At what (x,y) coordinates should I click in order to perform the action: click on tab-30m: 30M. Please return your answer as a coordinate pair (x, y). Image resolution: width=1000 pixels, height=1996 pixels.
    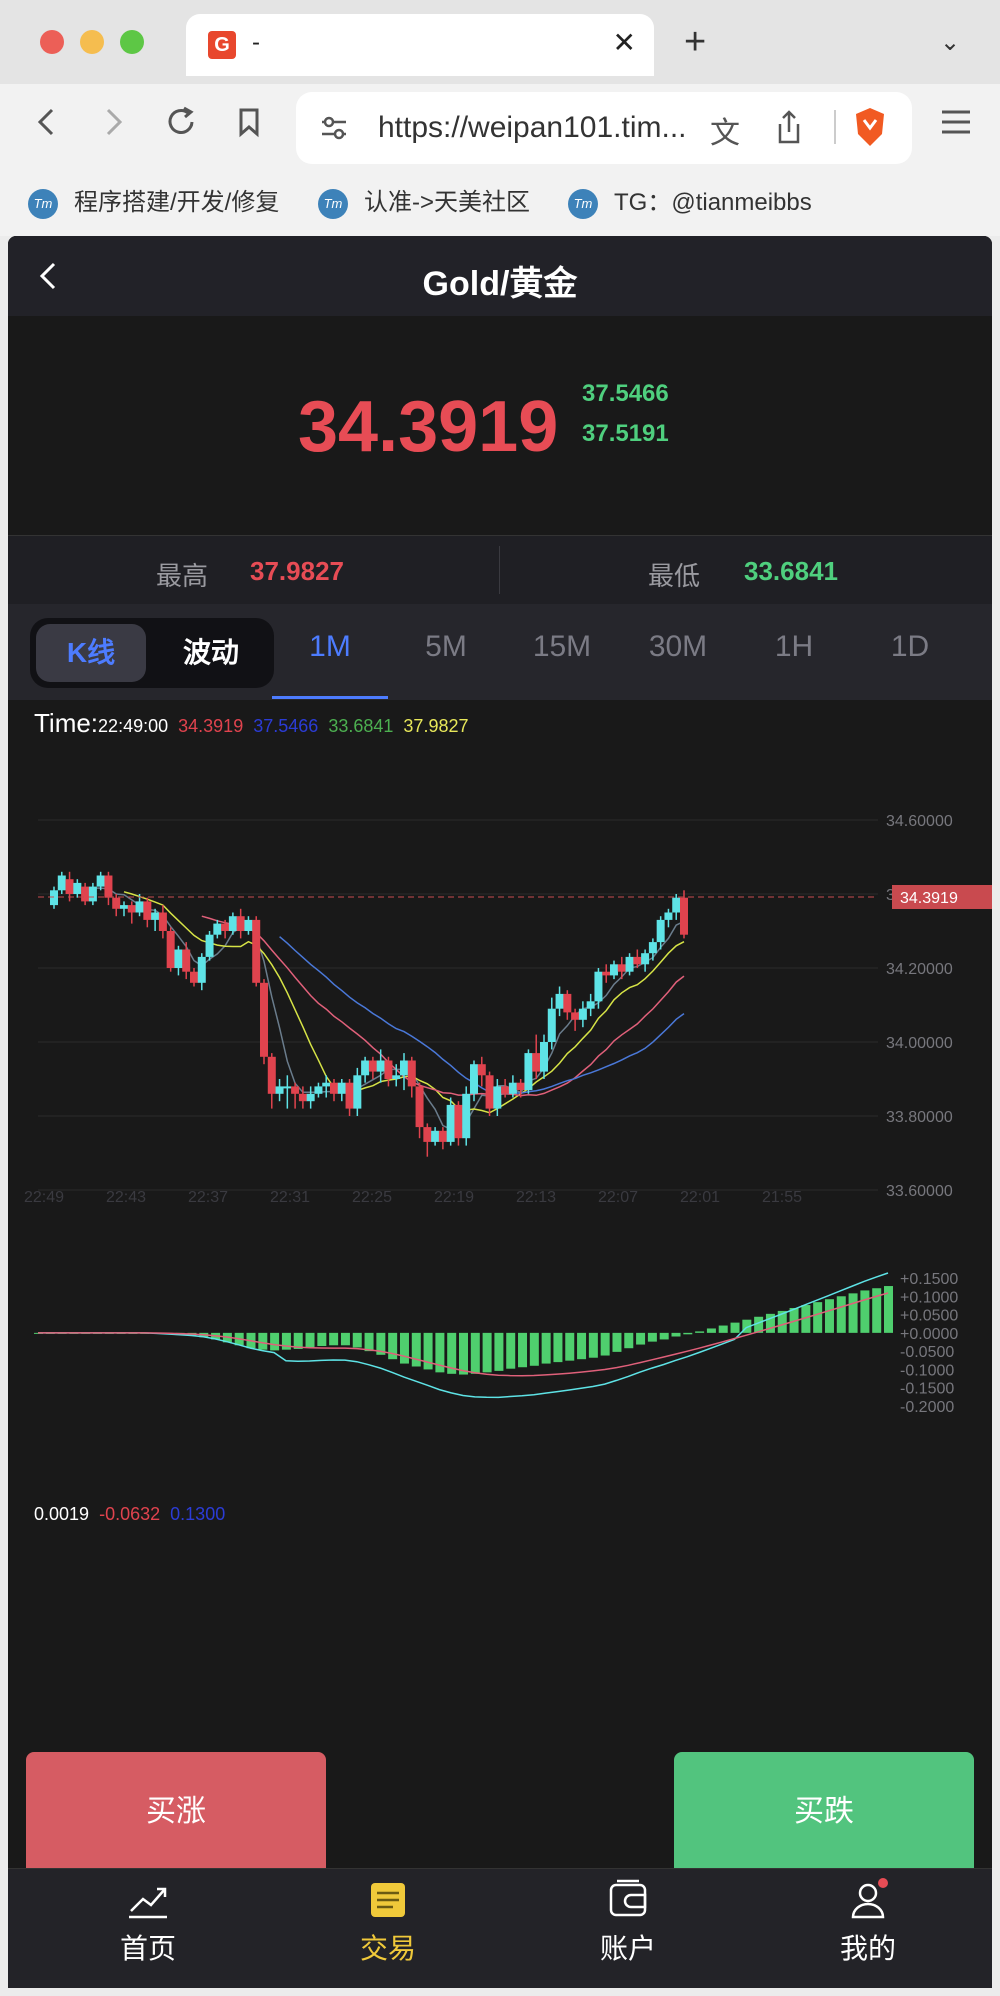
    Looking at the image, I should click on (678, 646).